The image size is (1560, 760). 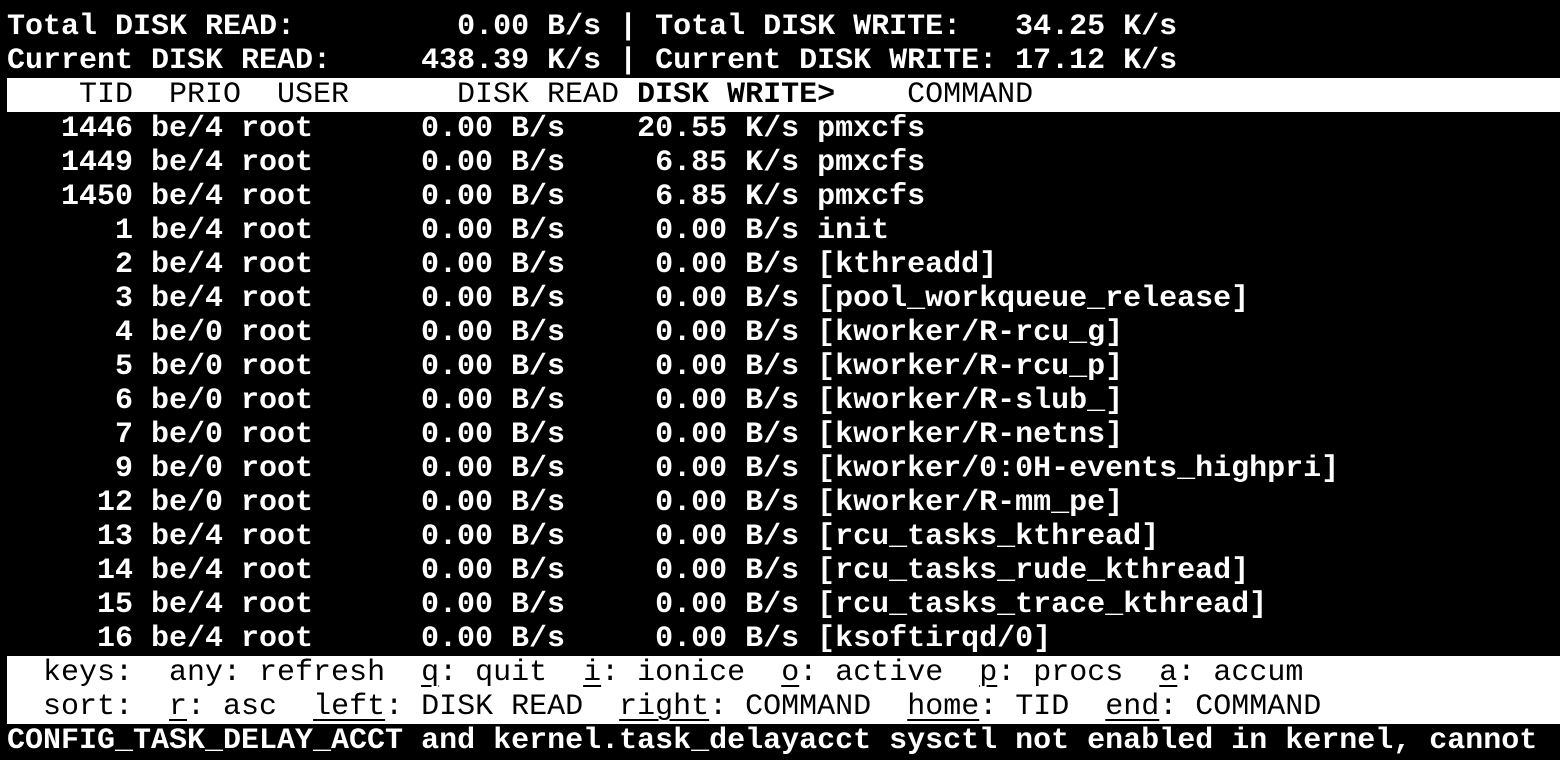 What do you see at coordinates (511, 61) in the screenshot?
I see `current-disk-read-value: 438.39 K/s` at bounding box center [511, 61].